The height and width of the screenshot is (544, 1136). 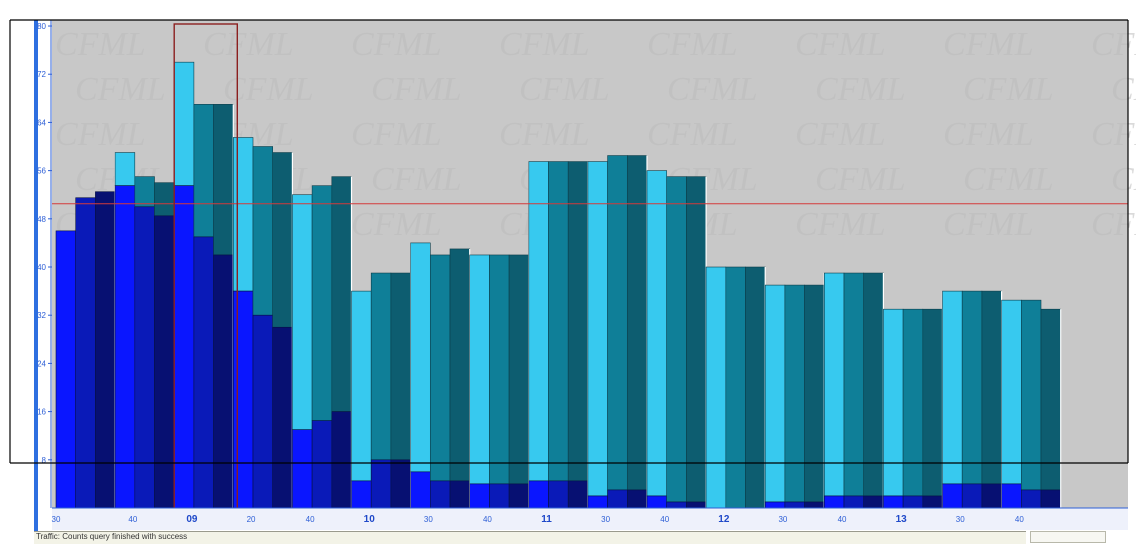 What do you see at coordinates (590, 519) in the screenshot?
I see `x-axis-band` at bounding box center [590, 519].